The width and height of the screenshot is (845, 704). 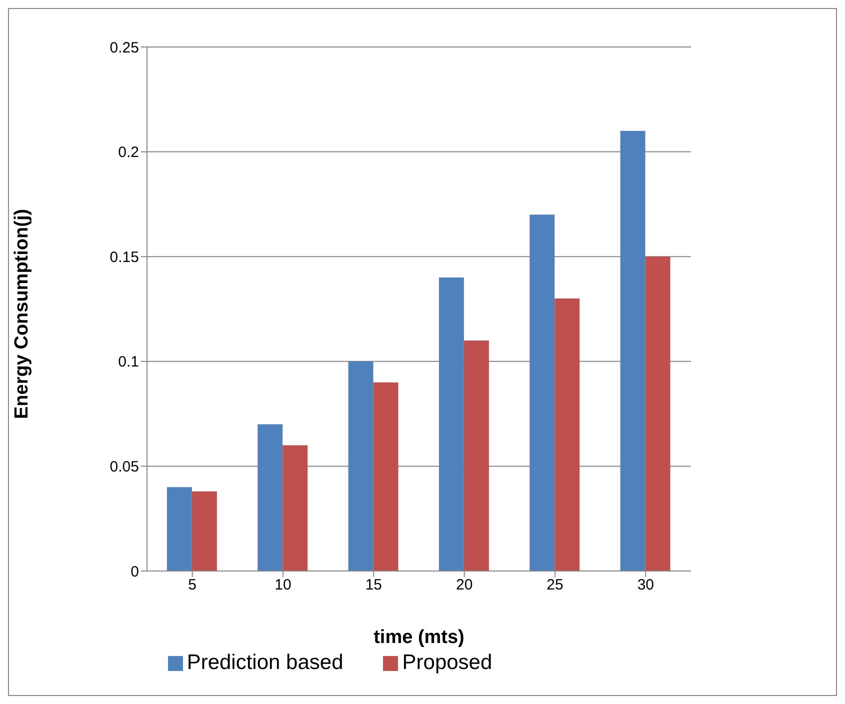 What do you see at coordinates (134, 571) in the screenshot?
I see `y-tick-label: 0` at bounding box center [134, 571].